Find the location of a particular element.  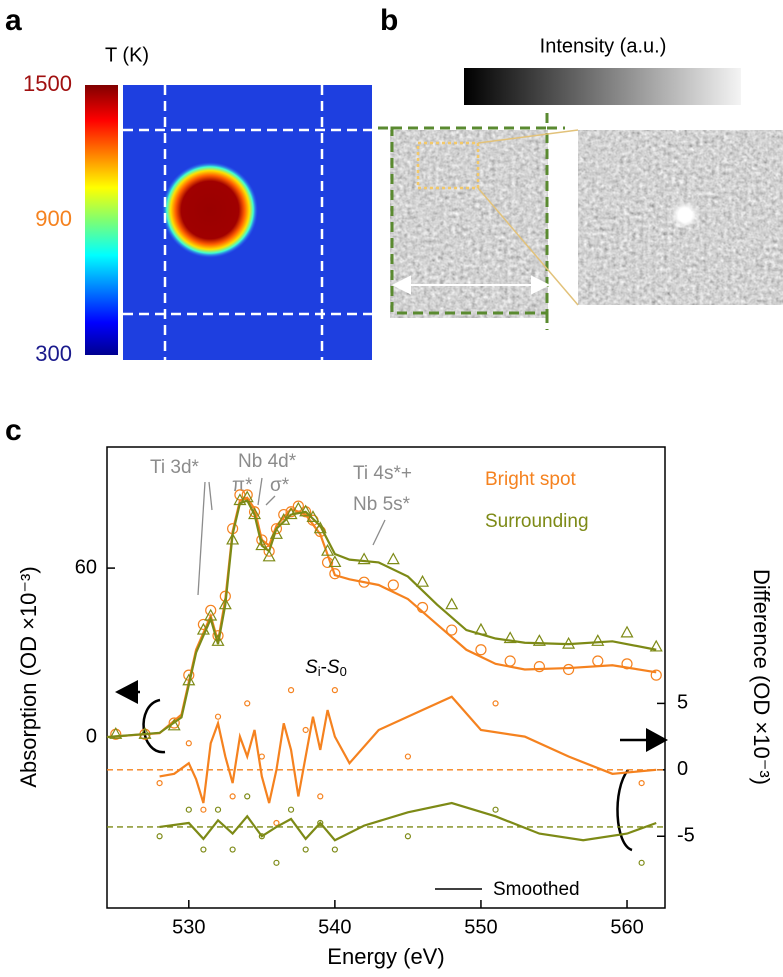

colorbar is located at coordinates (101, 220).